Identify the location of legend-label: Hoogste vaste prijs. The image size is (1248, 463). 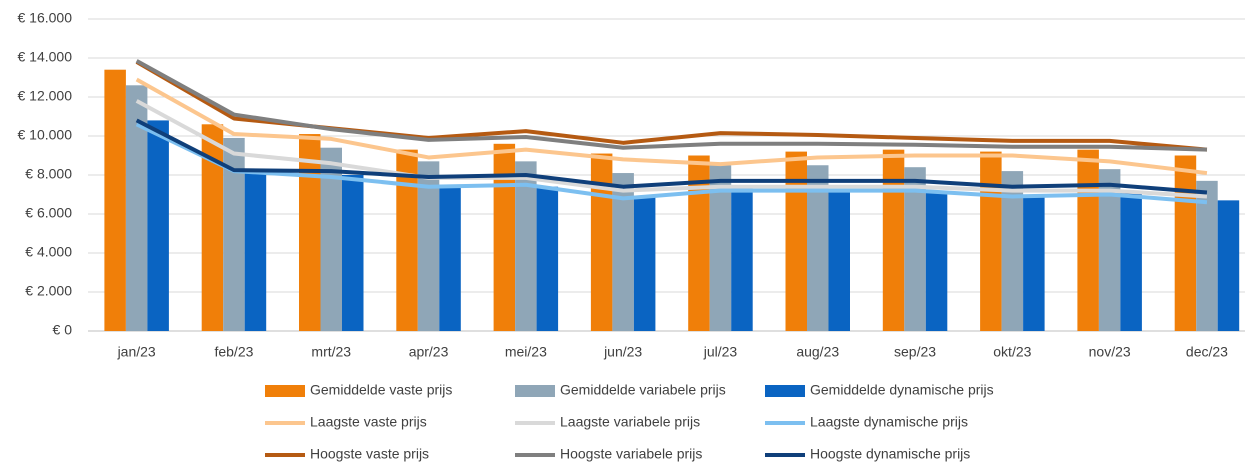
(369, 454).